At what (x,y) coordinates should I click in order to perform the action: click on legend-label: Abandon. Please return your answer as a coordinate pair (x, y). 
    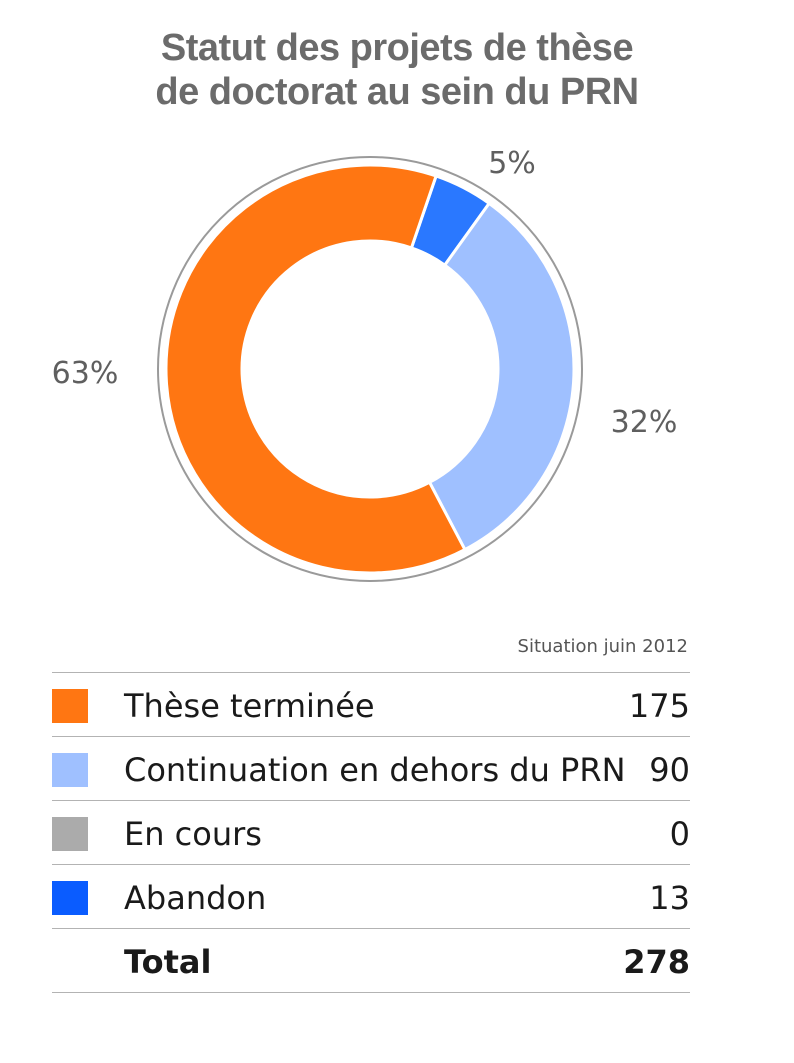
    Looking at the image, I should click on (195, 898).